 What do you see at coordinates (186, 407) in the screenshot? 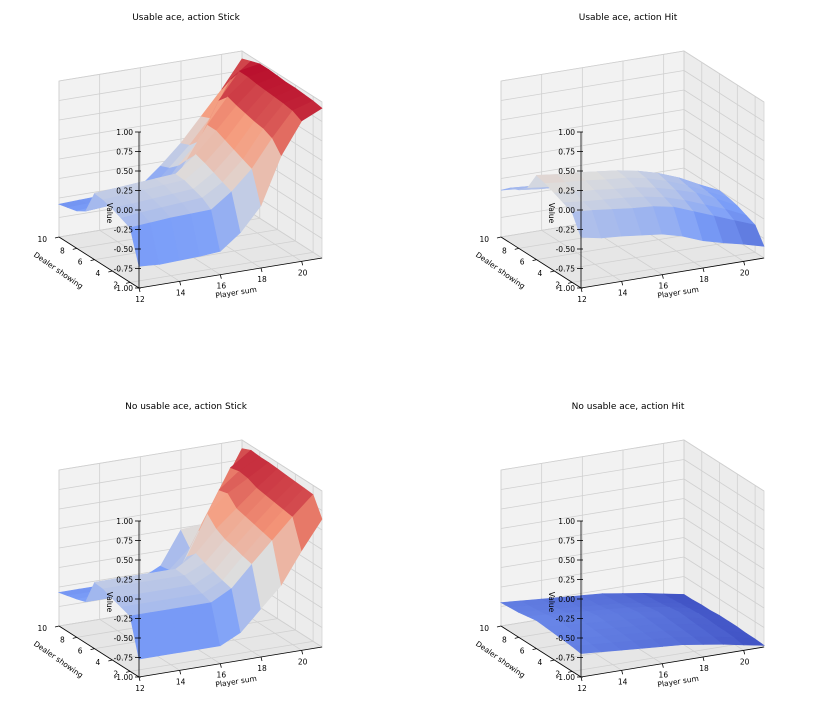
I see `chart-title: No usable ace, action Stick` at bounding box center [186, 407].